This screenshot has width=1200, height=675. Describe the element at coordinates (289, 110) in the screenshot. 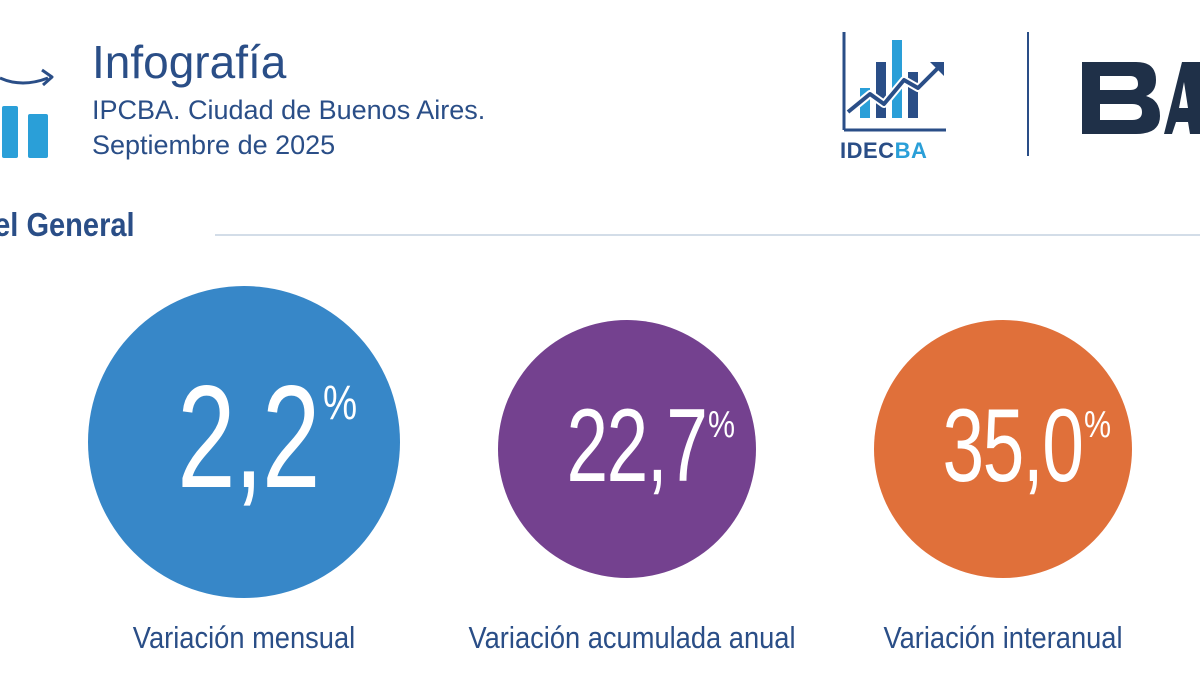

I see `page-subtitle: IPCBA. Ciudad de Buenos Aires.` at that location.